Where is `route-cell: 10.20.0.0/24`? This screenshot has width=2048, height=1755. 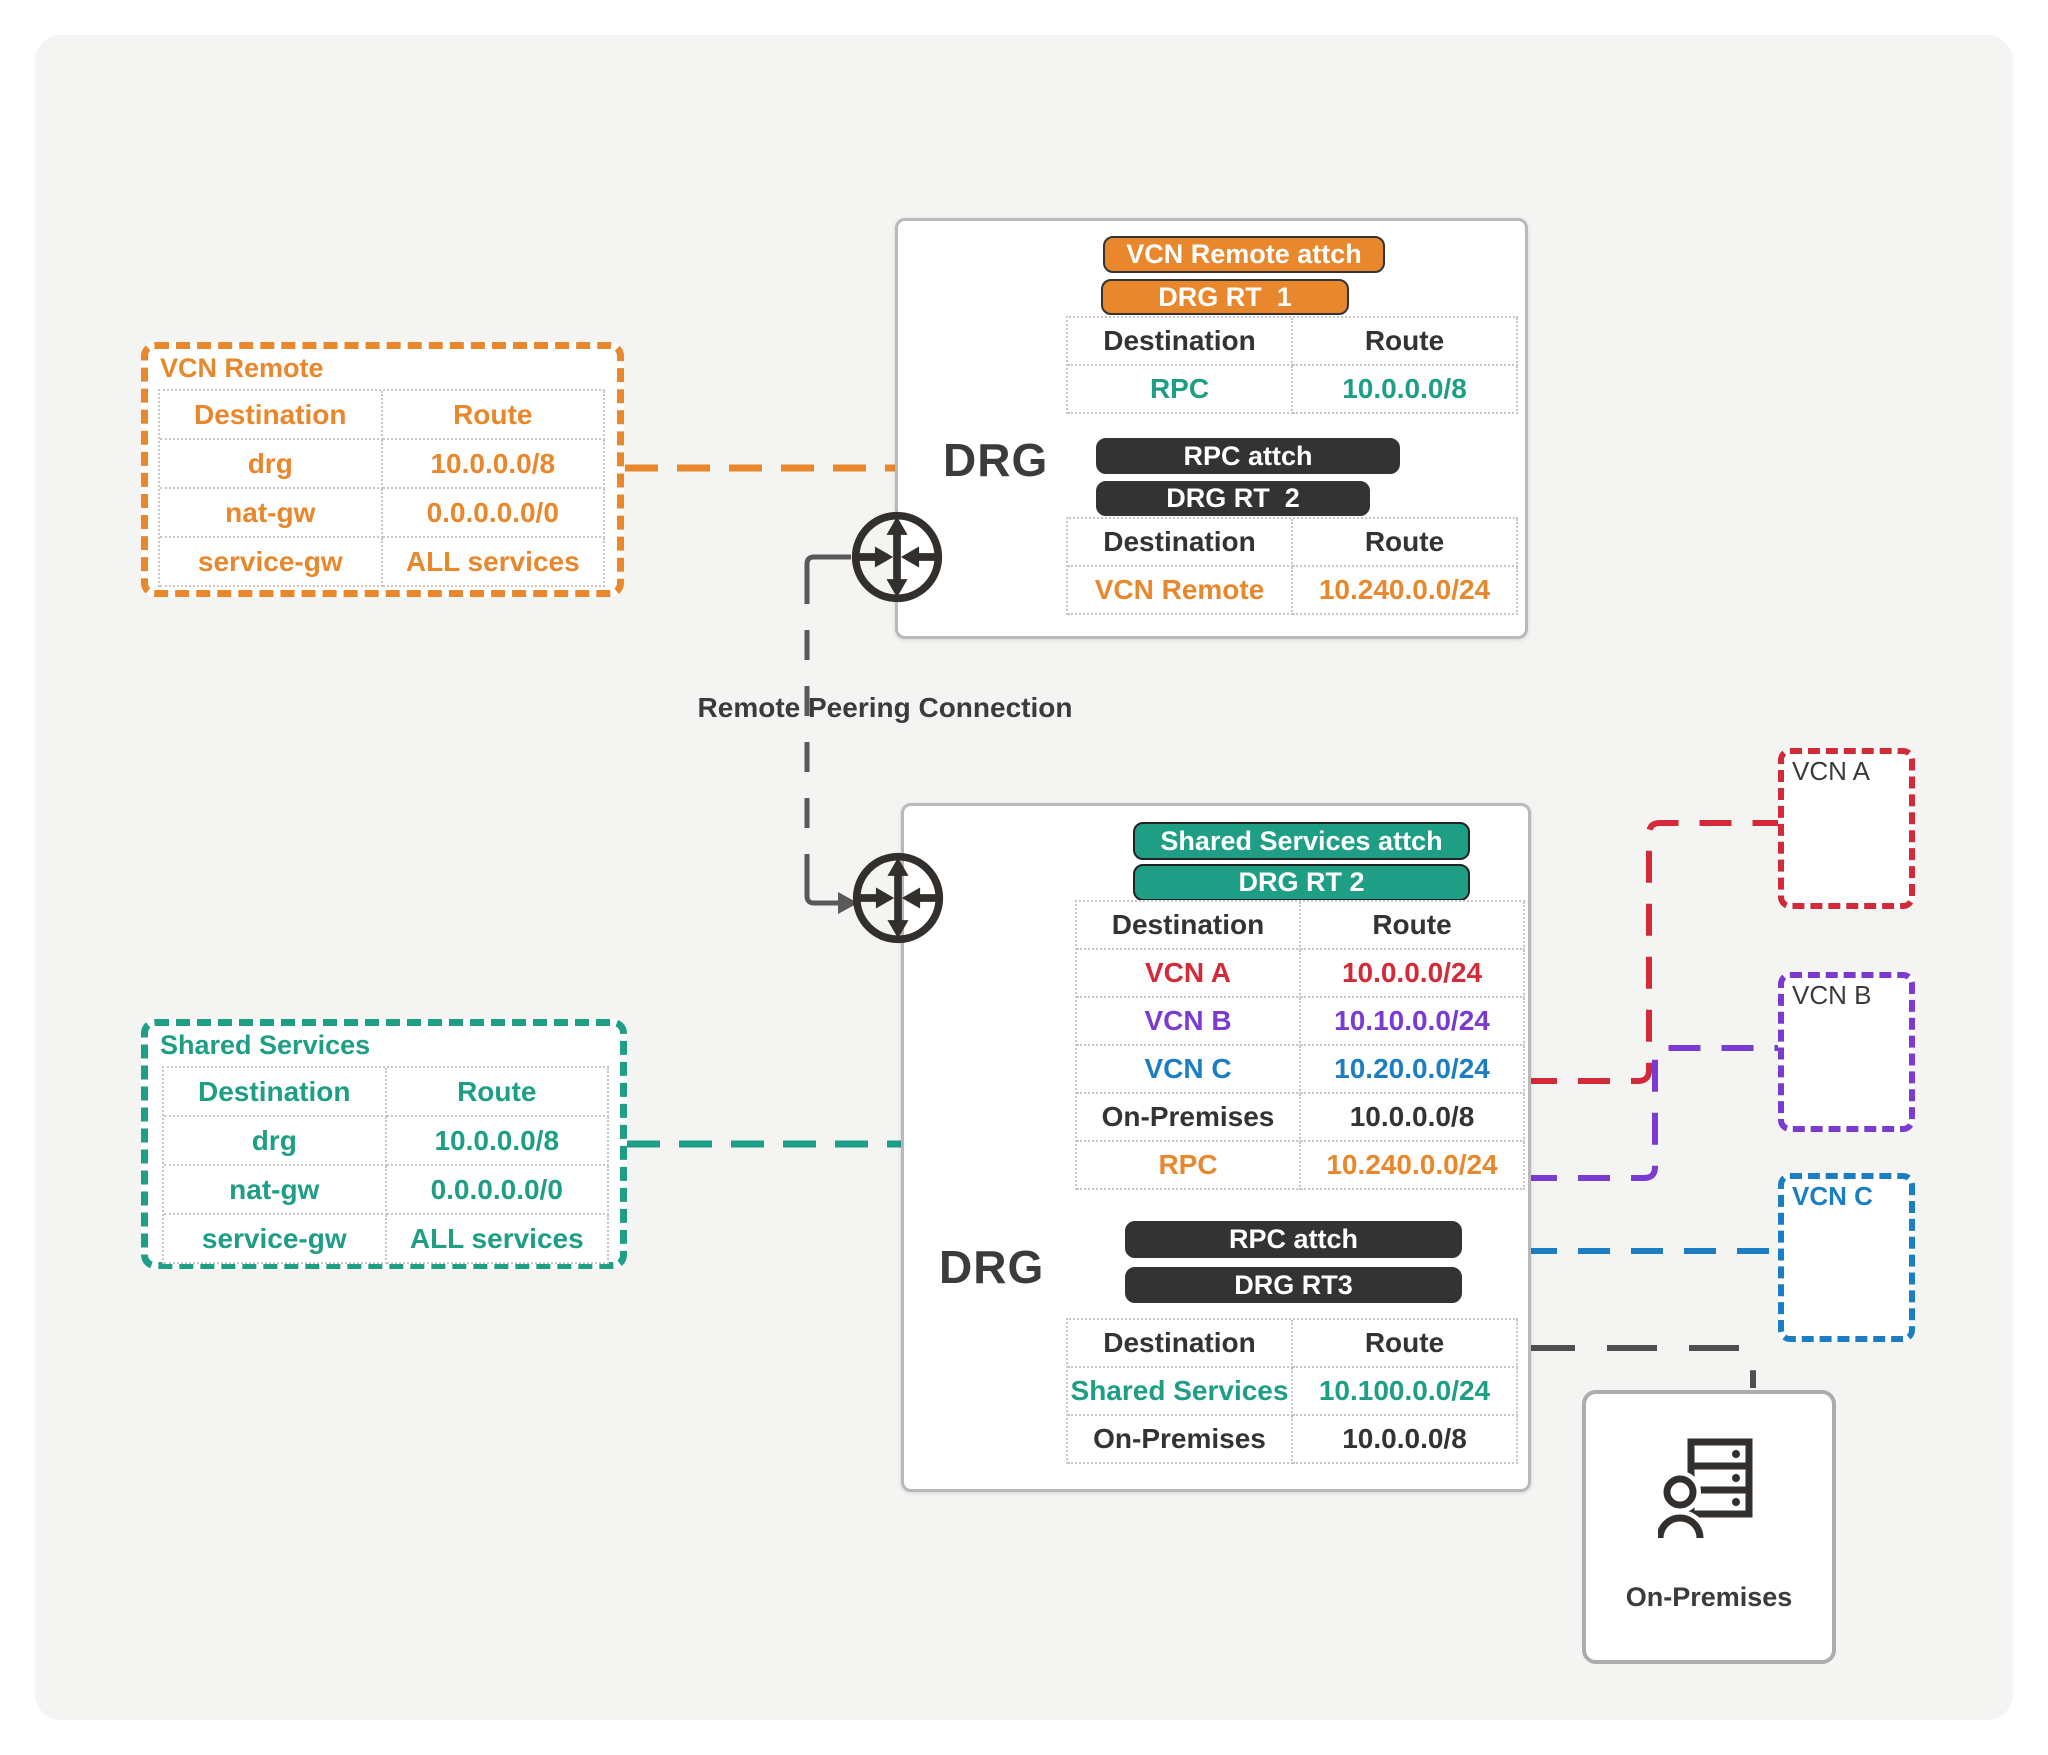 route-cell: 10.20.0.0/24 is located at coordinates (1413, 1070).